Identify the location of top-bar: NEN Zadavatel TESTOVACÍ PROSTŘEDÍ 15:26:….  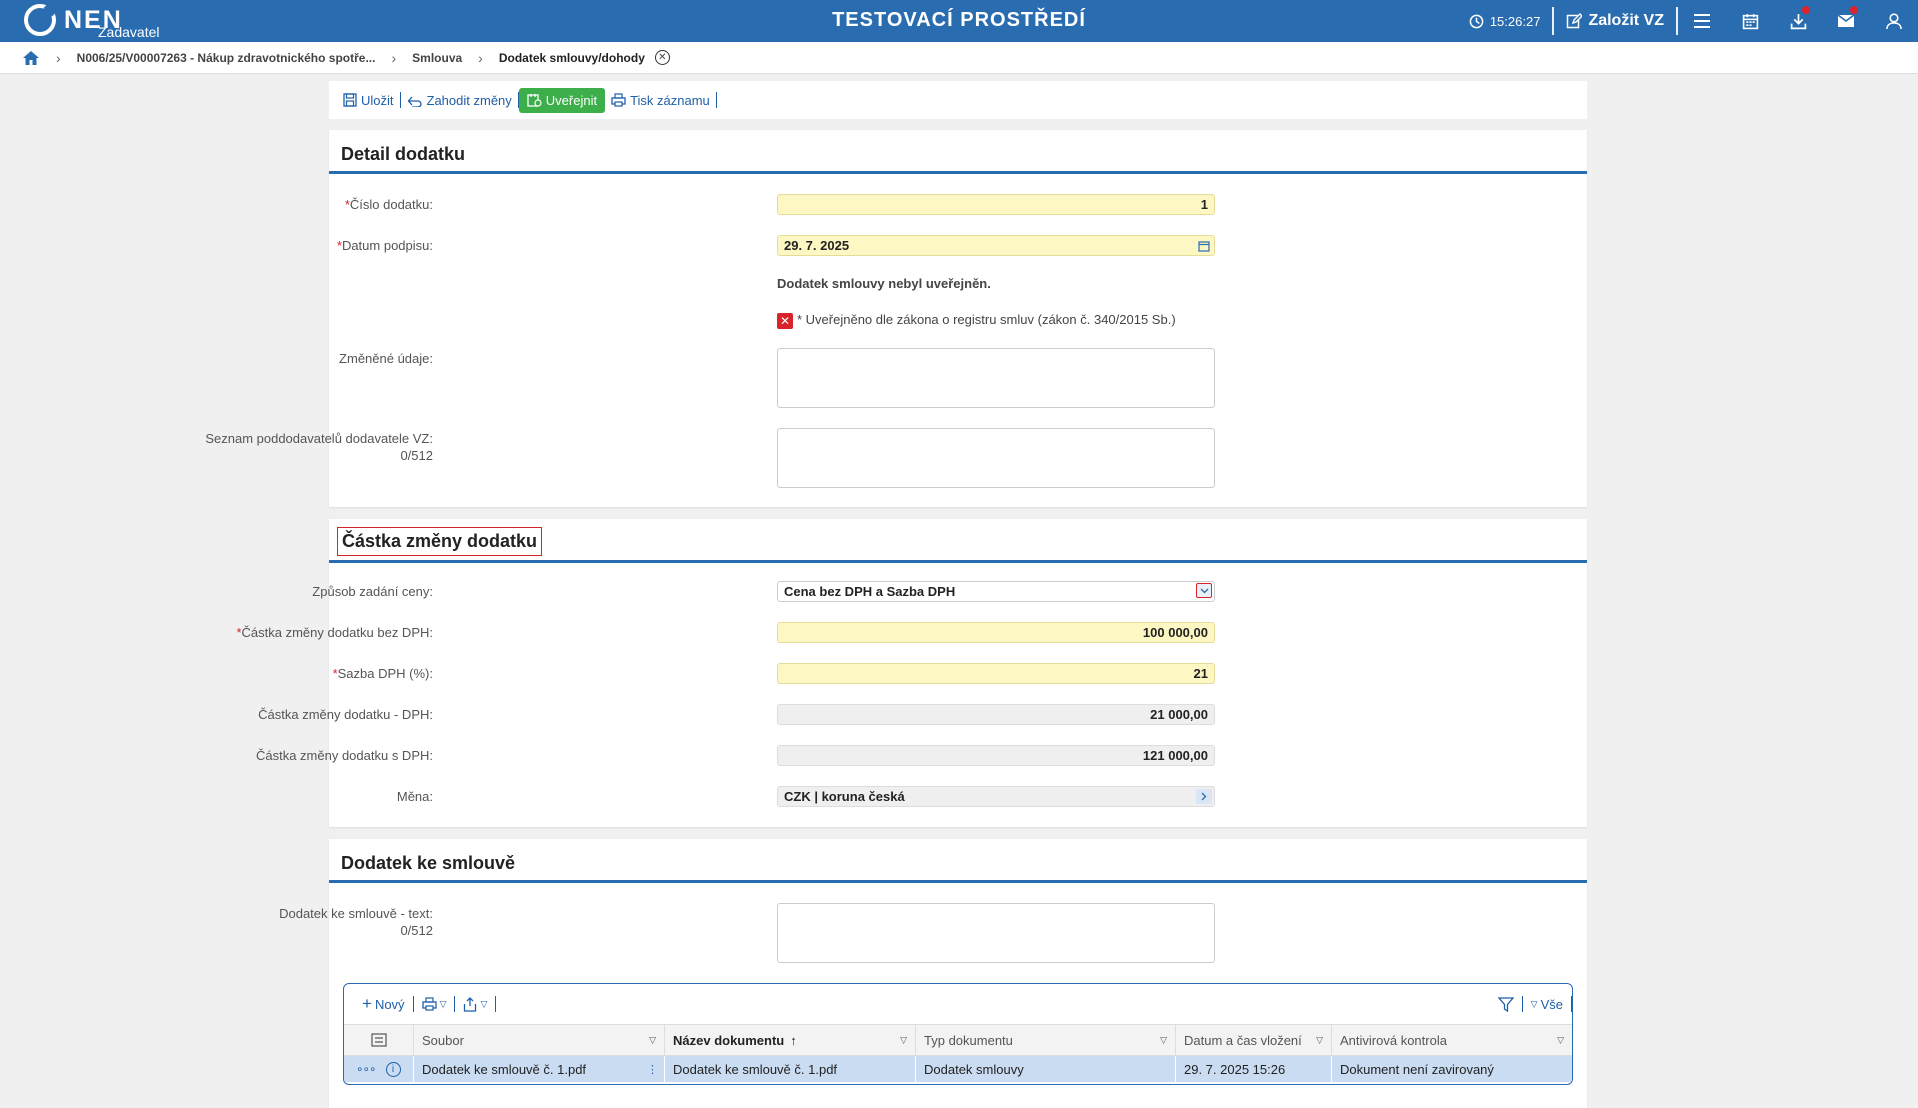
(959, 21).